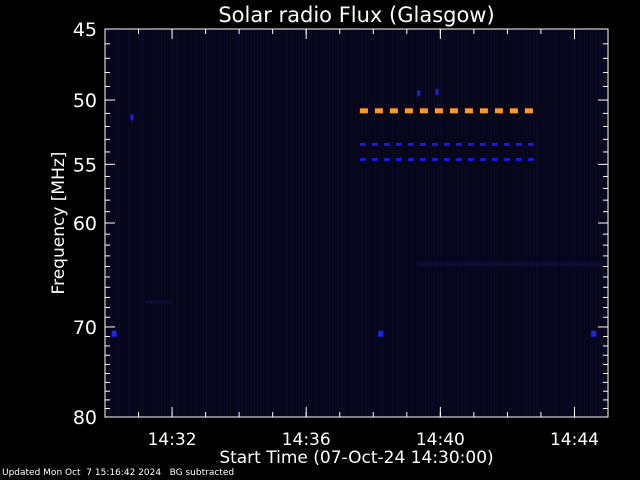 The width and height of the screenshot is (640, 480). Describe the element at coordinates (440, 440) in the screenshot. I see `x-tick-label: 14:40` at that location.